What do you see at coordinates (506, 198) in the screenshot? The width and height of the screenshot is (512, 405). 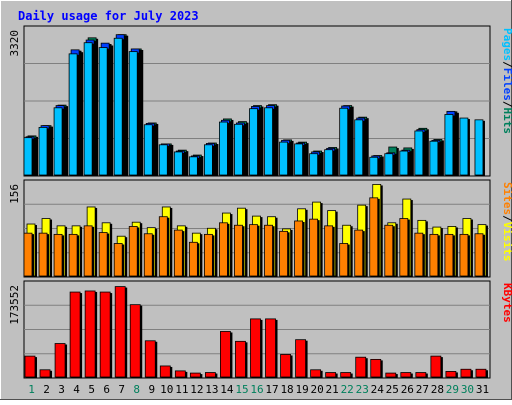 I see `legend-item-0: Sites` at bounding box center [506, 198].